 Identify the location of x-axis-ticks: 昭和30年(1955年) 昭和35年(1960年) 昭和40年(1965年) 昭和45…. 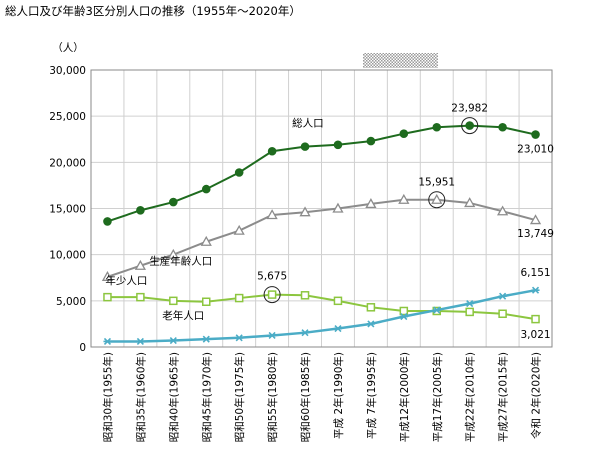
(321, 397).